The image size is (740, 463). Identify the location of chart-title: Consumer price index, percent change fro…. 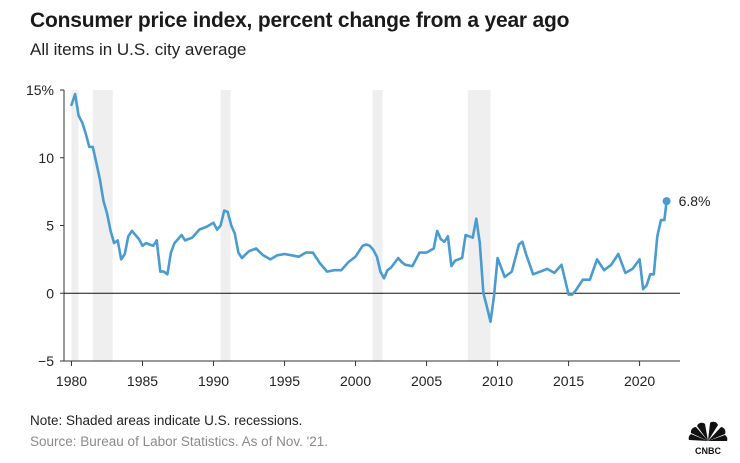
(300, 20).